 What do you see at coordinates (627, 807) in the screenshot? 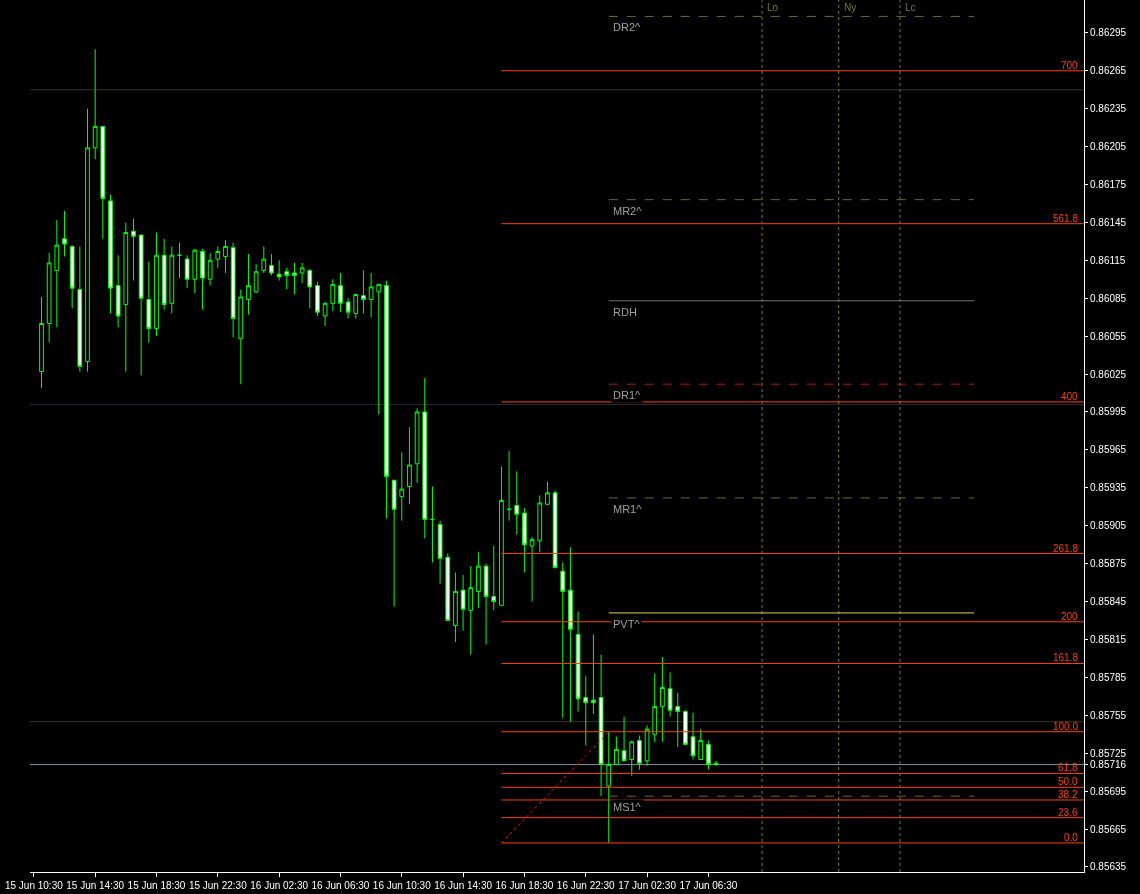
I see `series-label: MS1^` at bounding box center [627, 807].